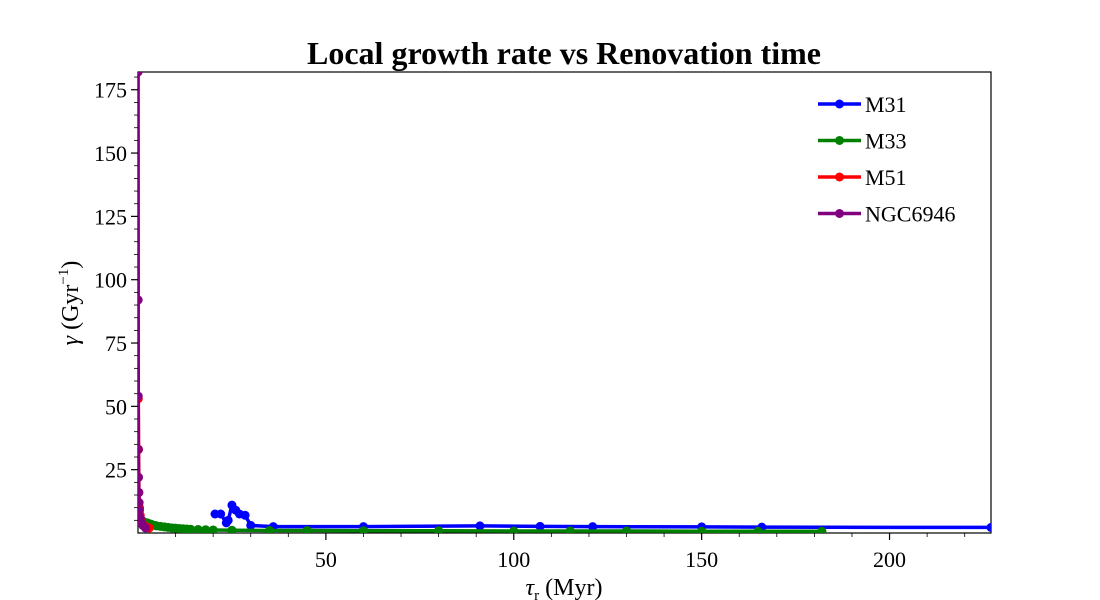 Image resolution: width=1100 pixels, height=600 pixels. Describe the element at coordinates (326, 559) in the screenshot. I see `x-tick-label: 50` at that location.